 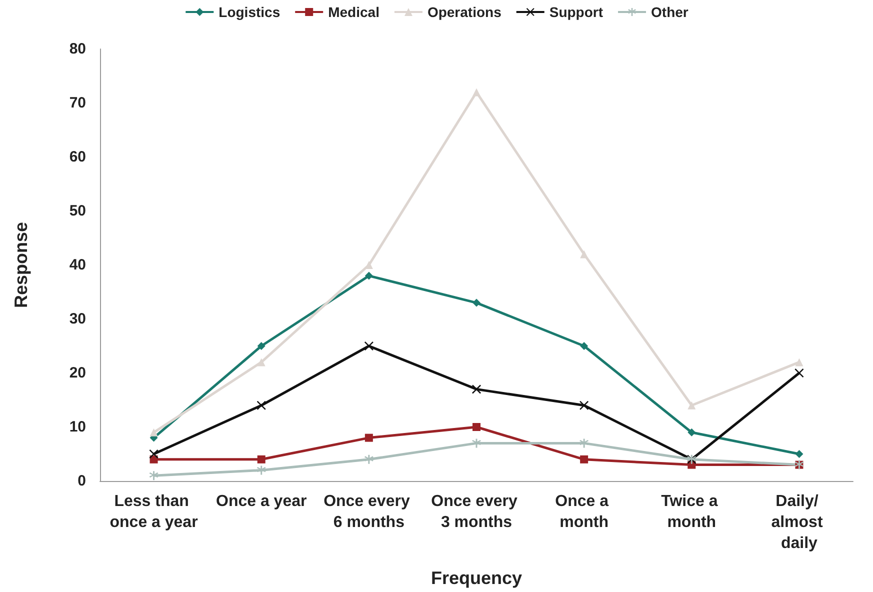 What do you see at coordinates (369, 512) in the screenshot?
I see `x-tick-label: Once every 6 months` at bounding box center [369, 512].